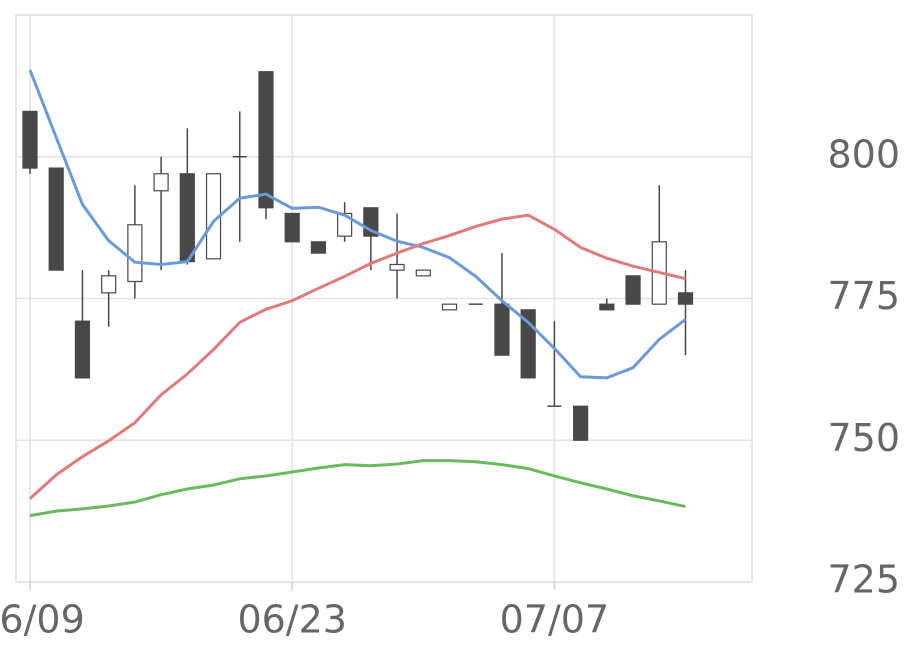 This screenshot has height=669, width=920. Describe the element at coordinates (863, 580) in the screenshot. I see `y-tick-label: 725` at that location.